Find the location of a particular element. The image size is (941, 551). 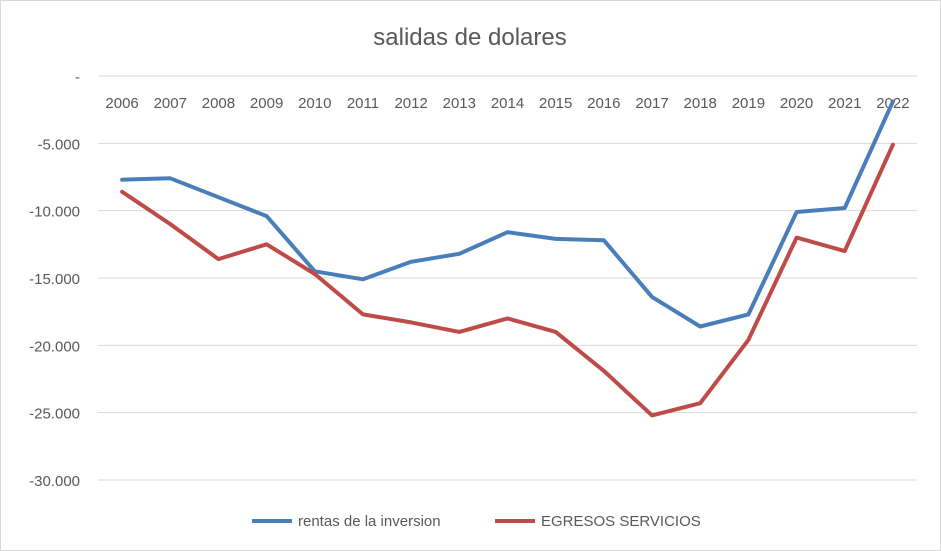

x-tick-label: 2010 is located at coordinates (314, 103).